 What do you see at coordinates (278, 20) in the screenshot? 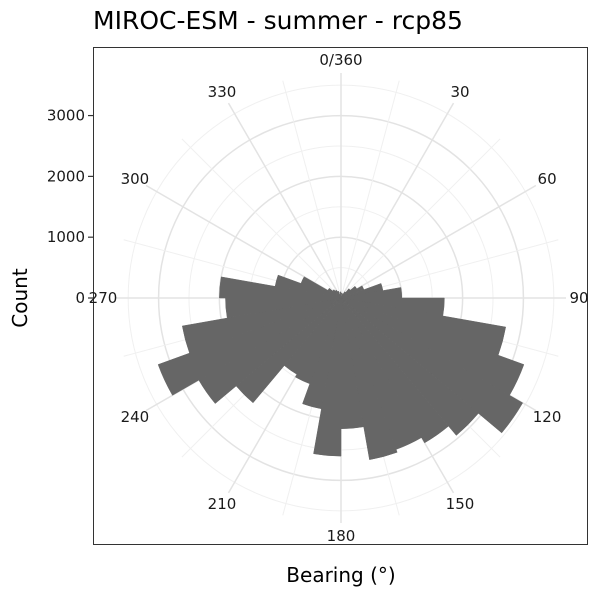
I see `chart-title: MIROC-ESM - summer - rcp85` at bounding box center [278, 20].